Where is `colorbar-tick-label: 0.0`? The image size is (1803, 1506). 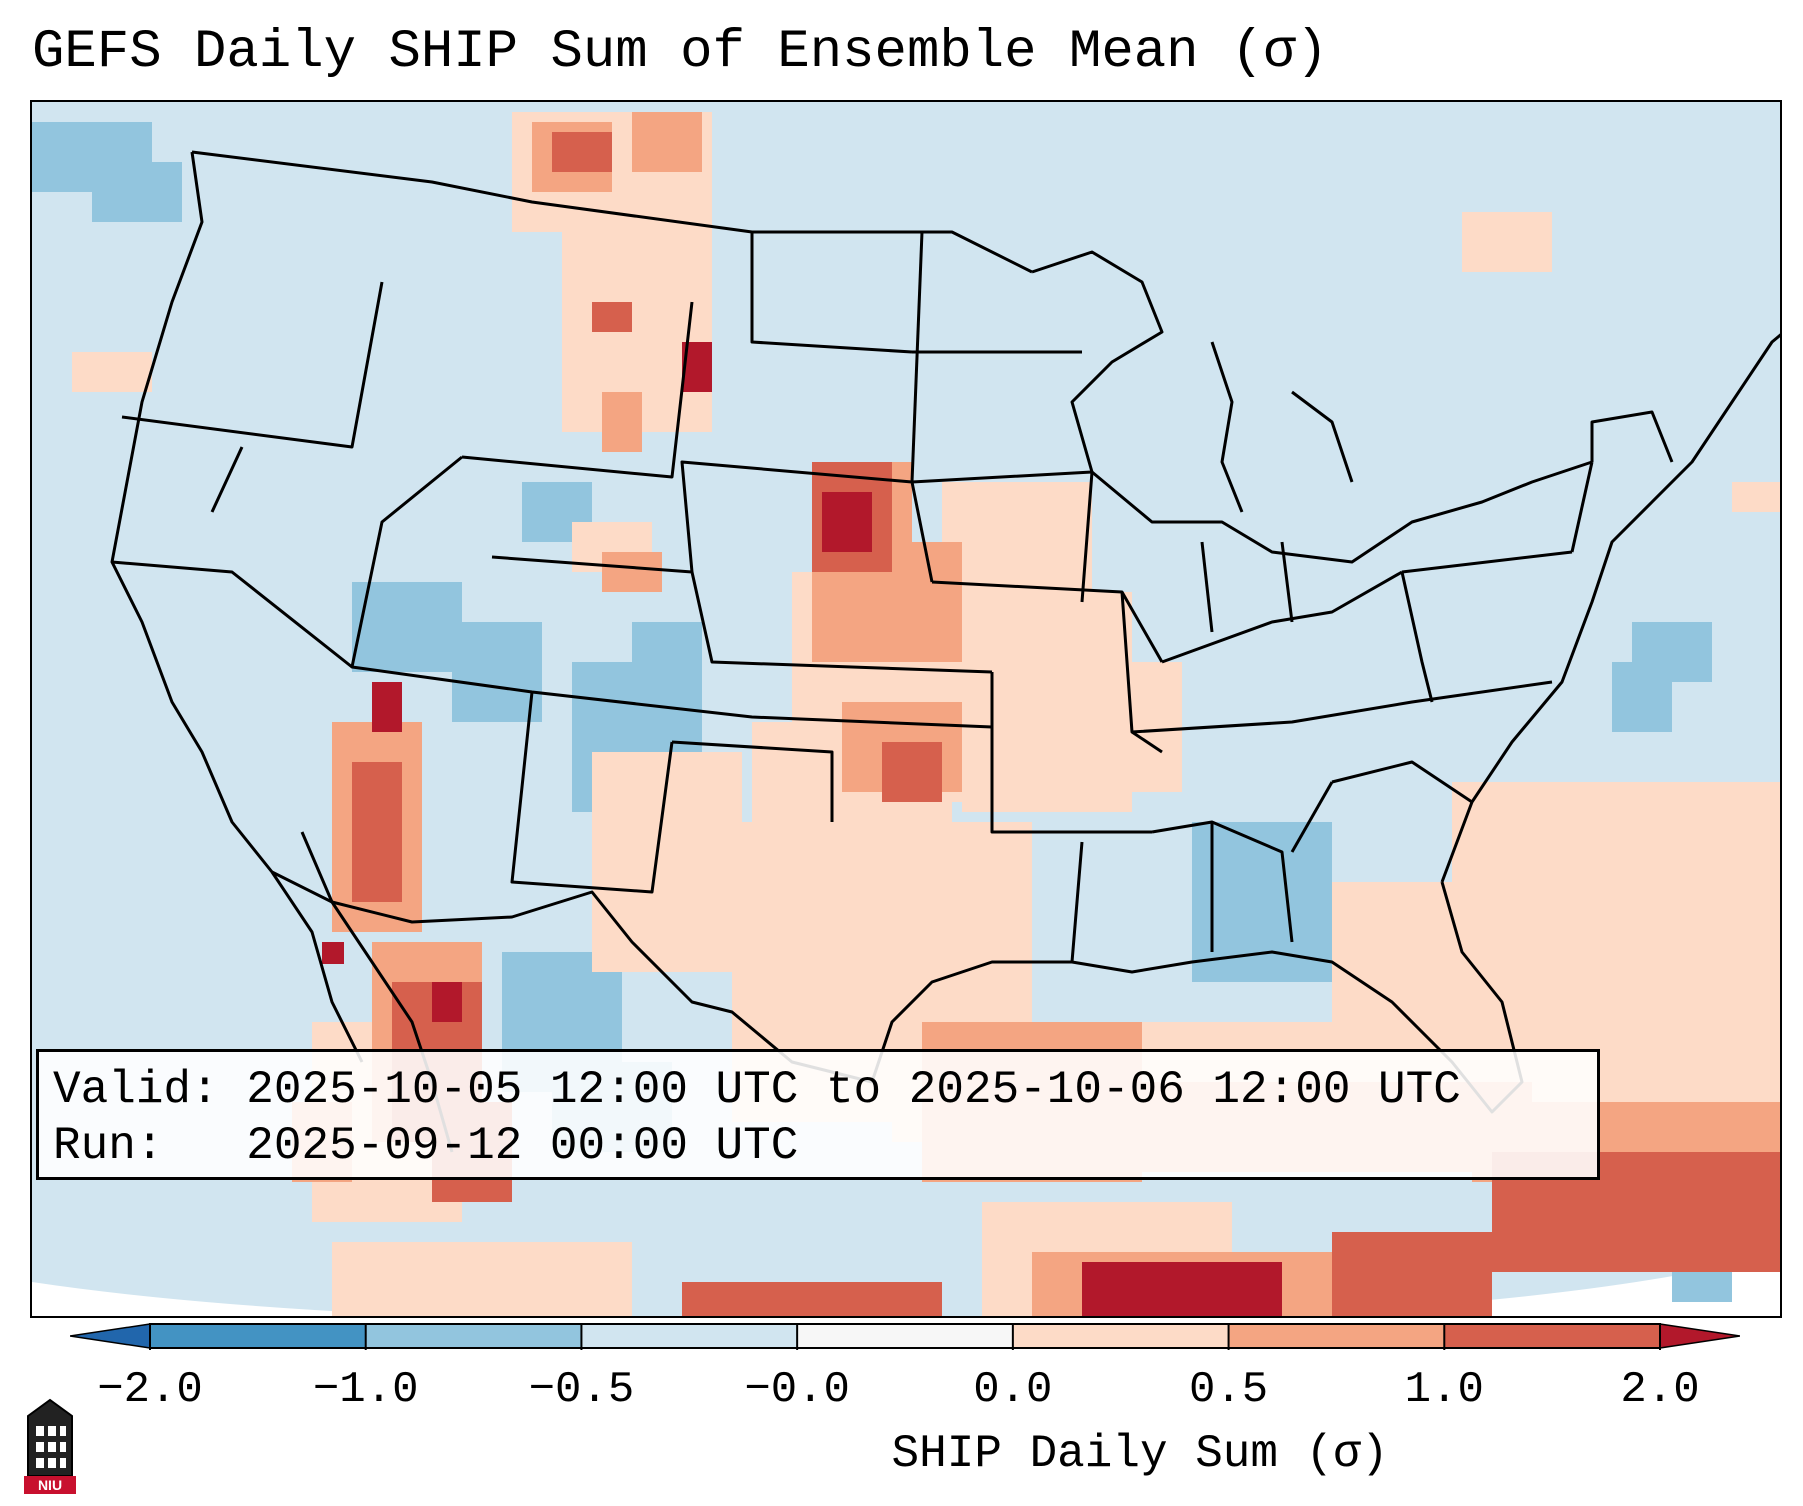 colorbar-tick-label: 0.0 is located at coordinates (1013, 1390).